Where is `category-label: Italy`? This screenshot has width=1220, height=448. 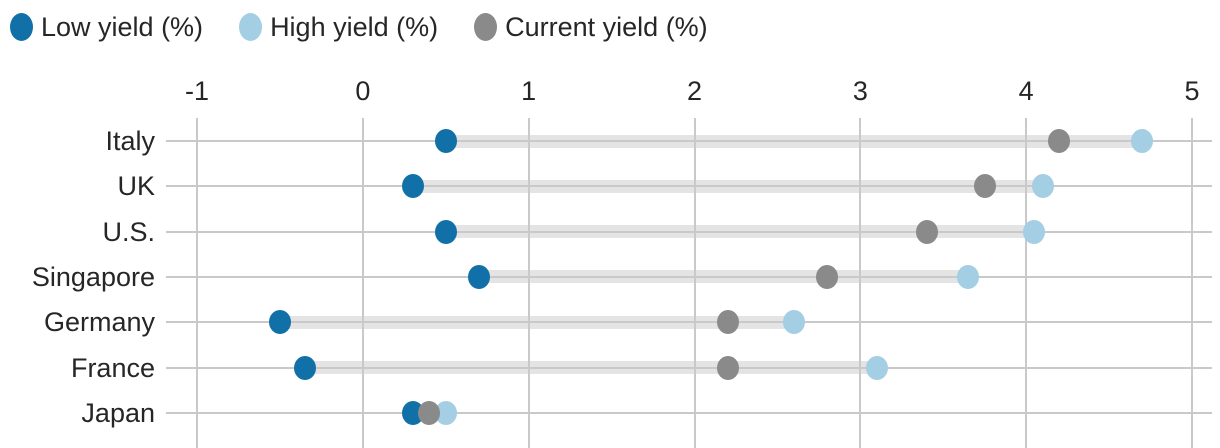 category-label: Italy is located at coordinates (130, 141).